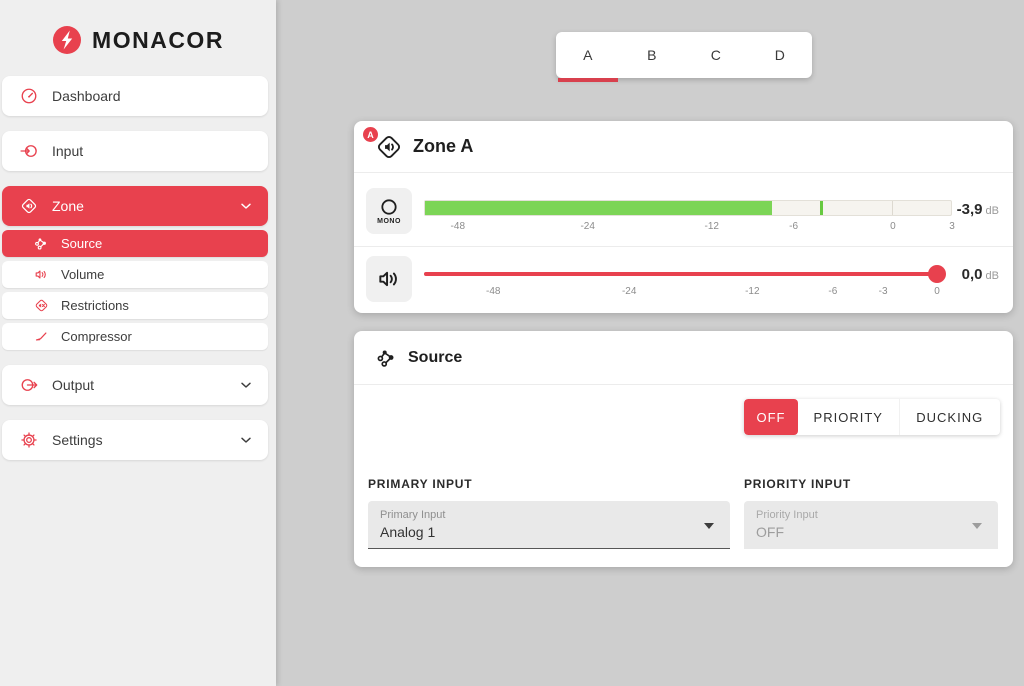 The height and width of the screenshot is (686, 1024). Describe the element at coordinates (443, 146) in the screenshot. I see `zone-panel-title: Zone A` at that location.